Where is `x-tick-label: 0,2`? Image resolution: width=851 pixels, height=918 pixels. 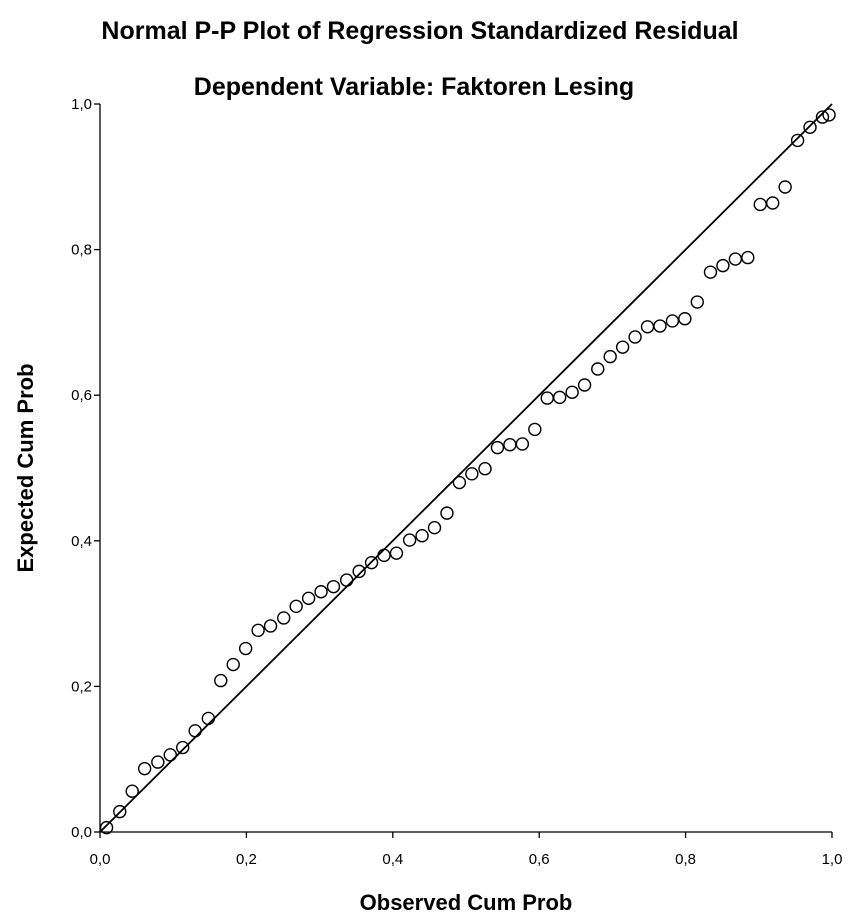 x-tick-label: 0,2 is located at coordinates (246, 859).